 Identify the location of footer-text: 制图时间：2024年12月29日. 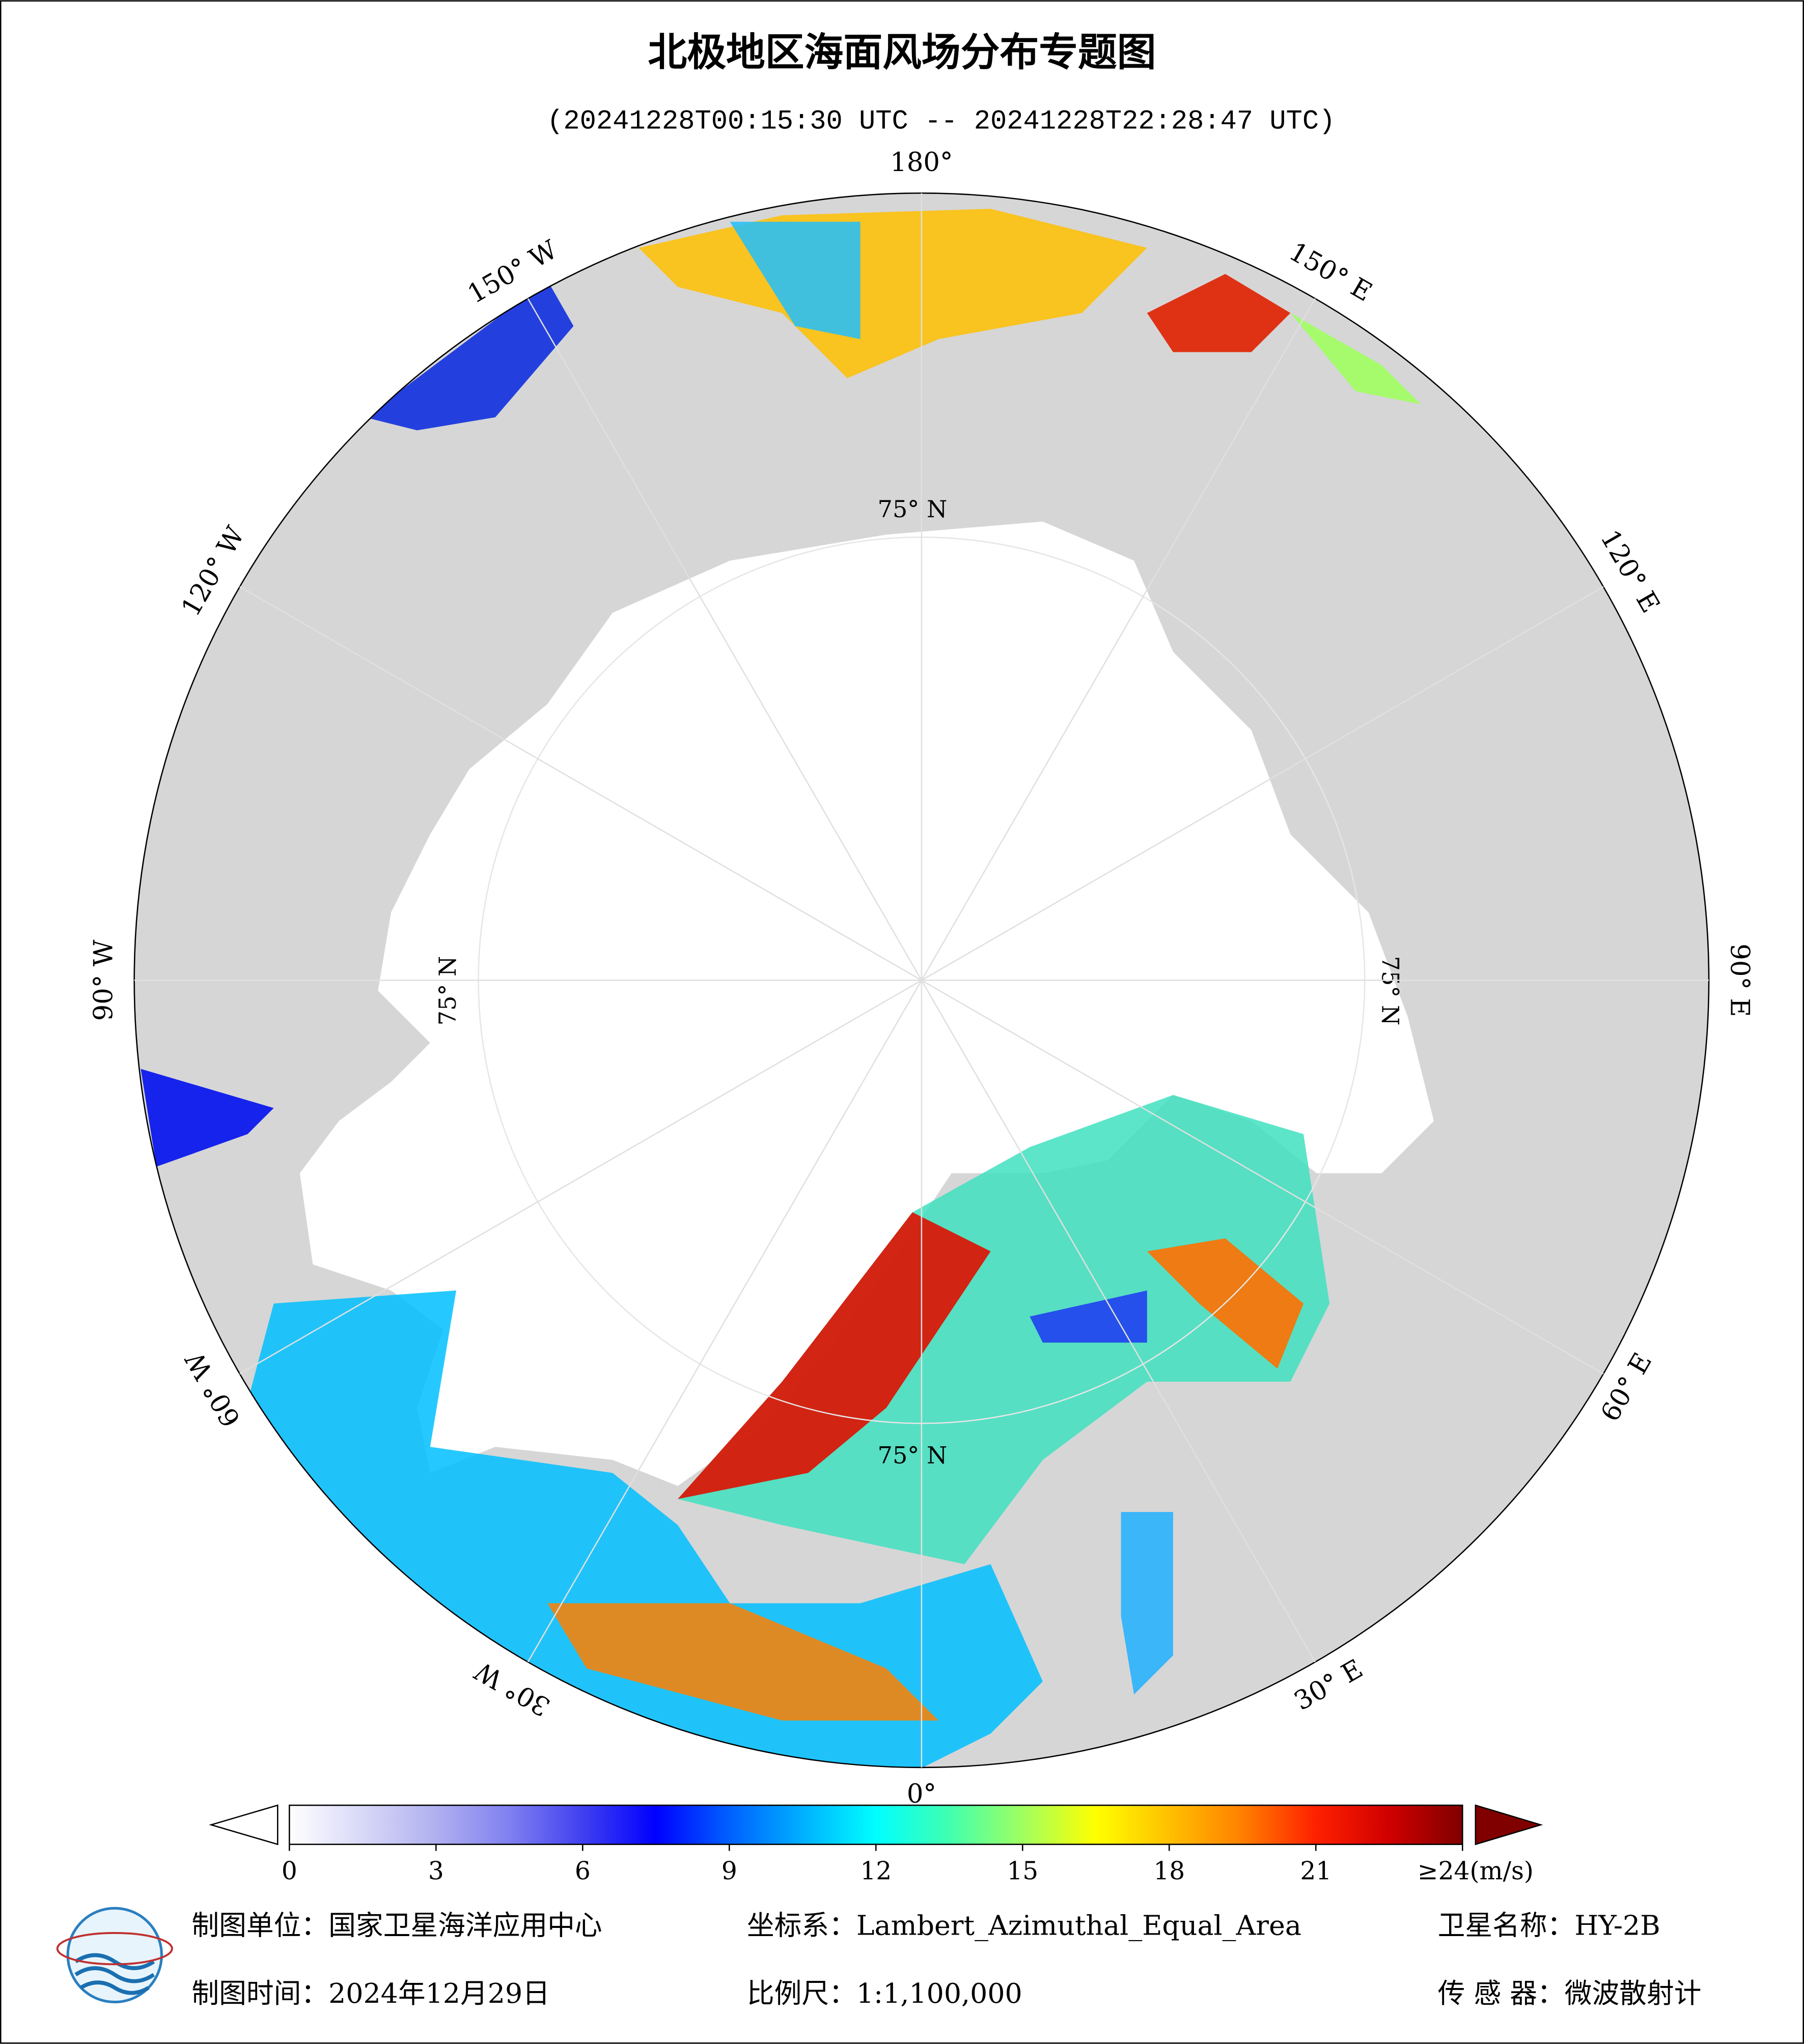
(370, 1993).